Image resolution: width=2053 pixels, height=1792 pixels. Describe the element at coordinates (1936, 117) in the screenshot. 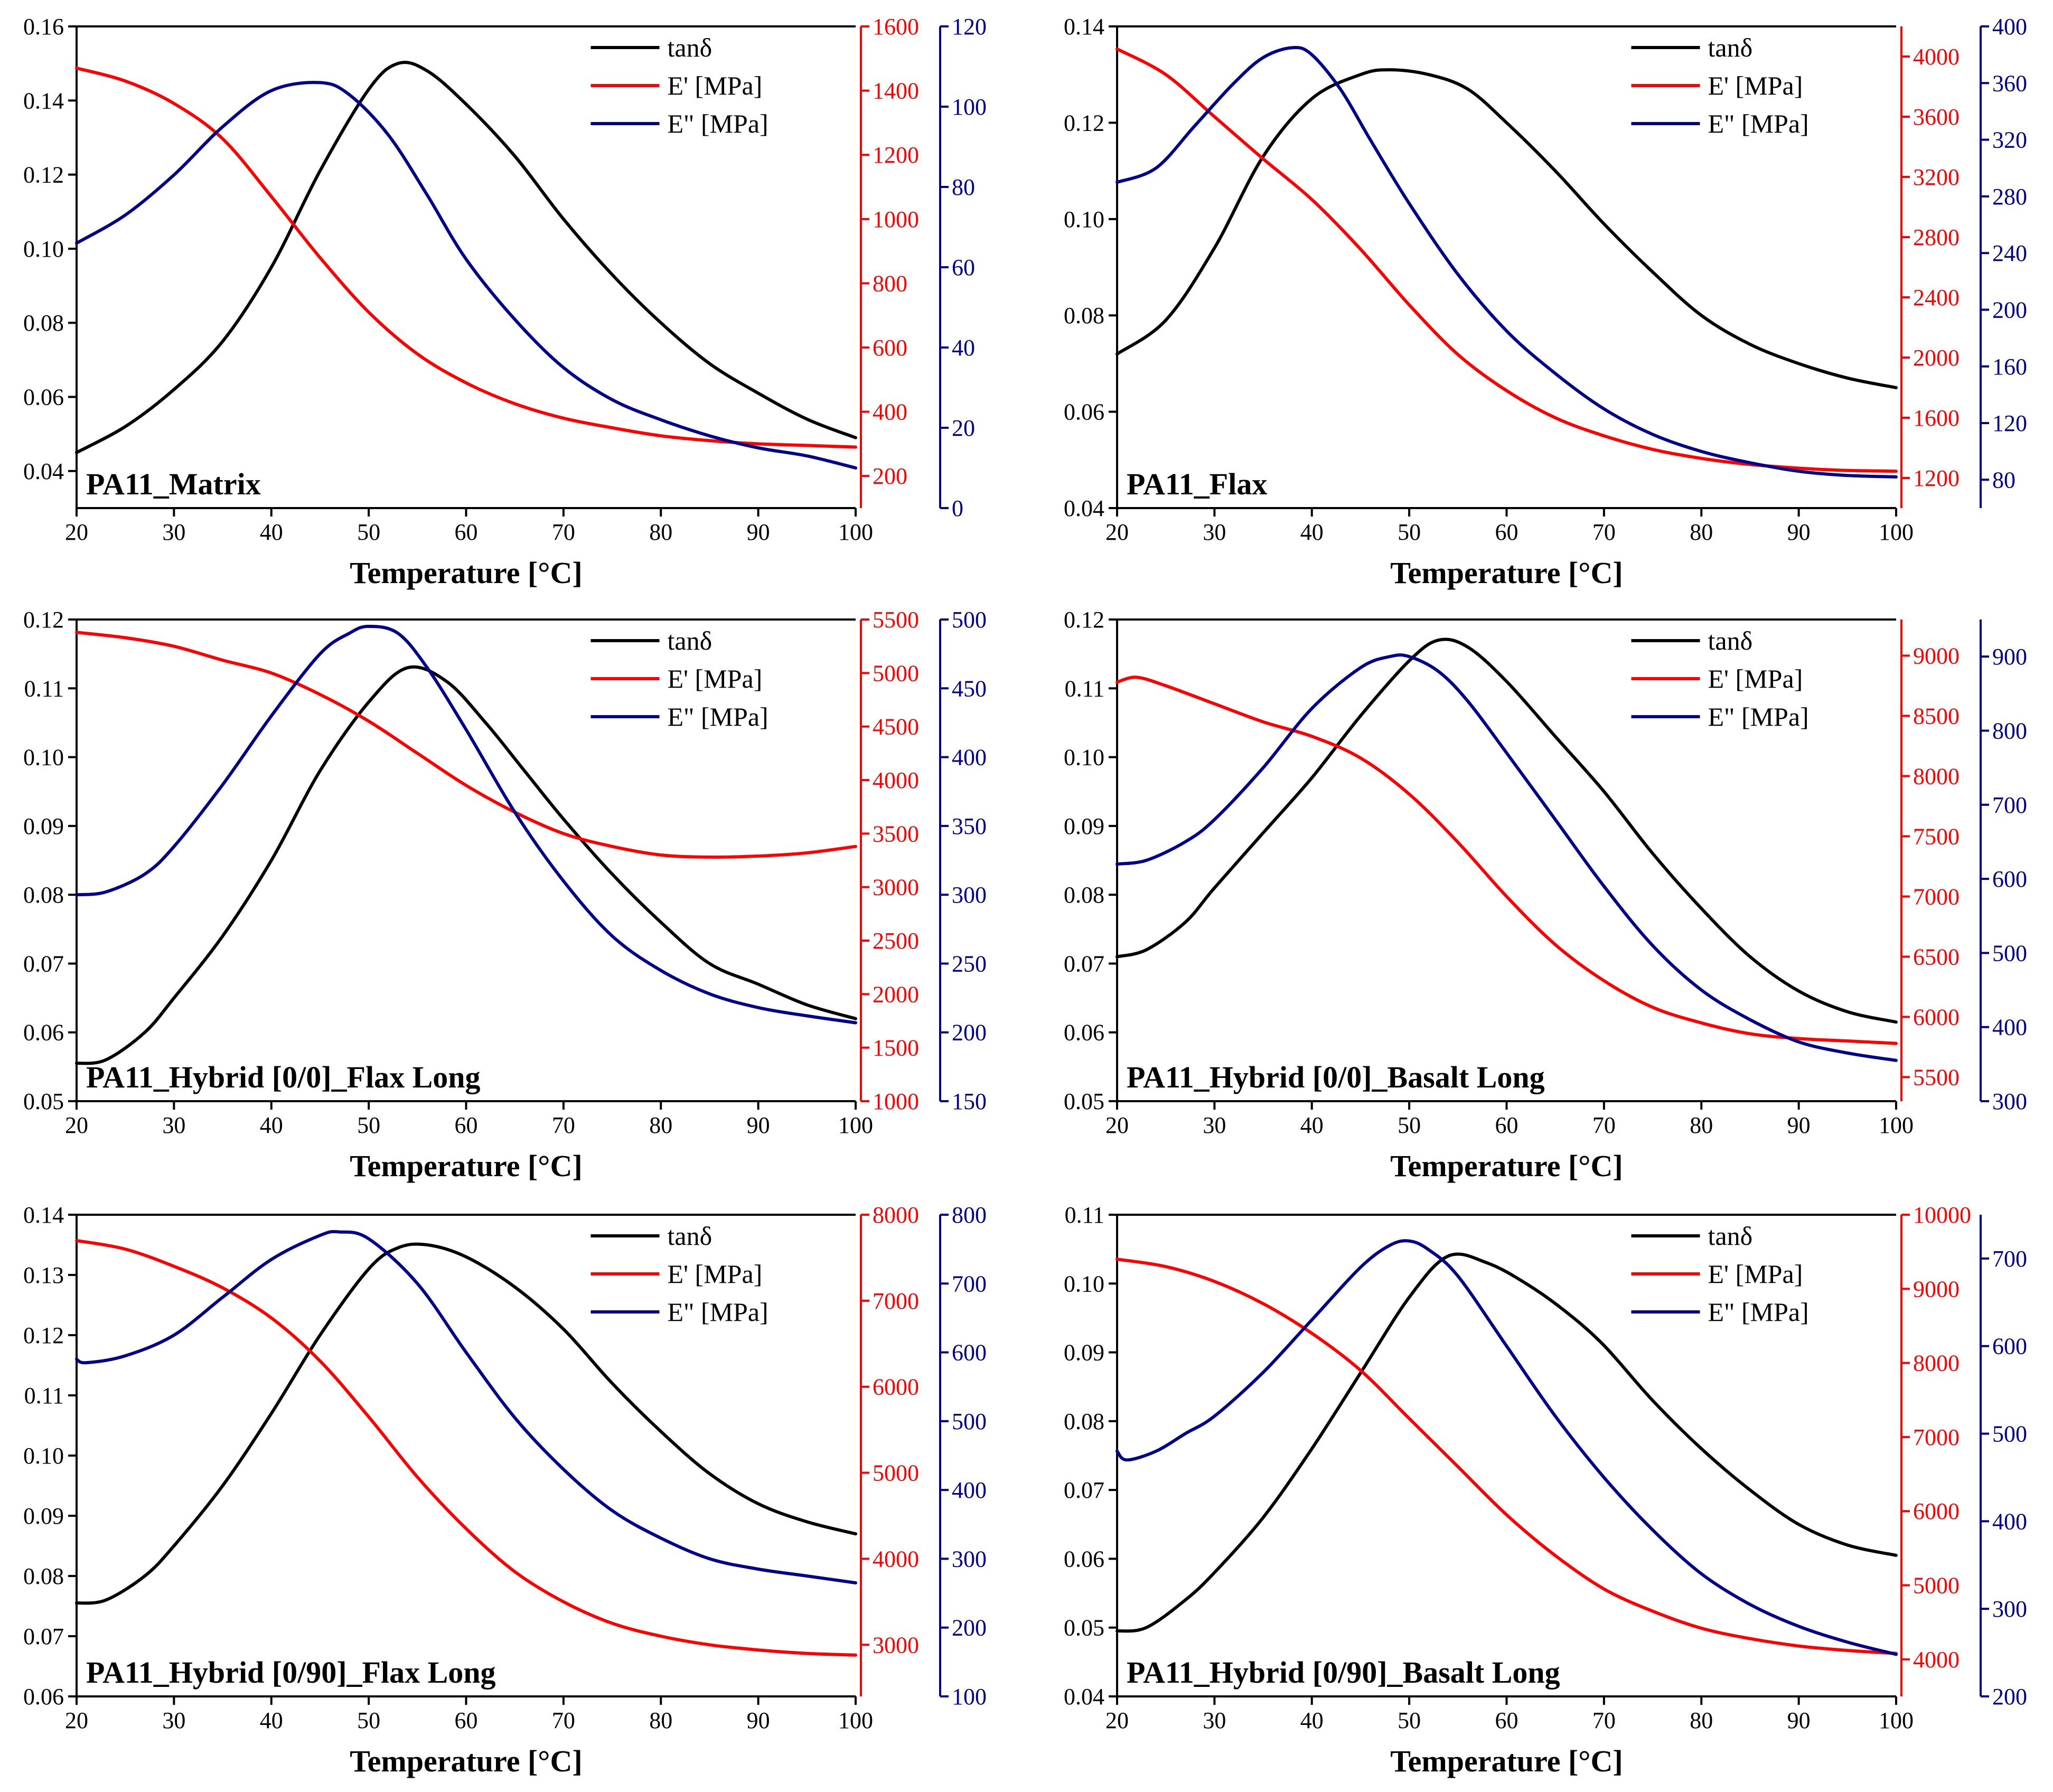

I see `storage-tick-label: 3600` at that location.